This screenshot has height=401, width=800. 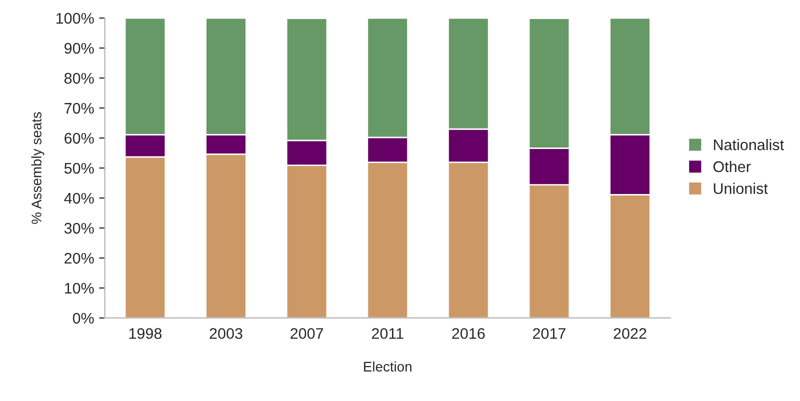 What do you see at coordinates (79, 108) in the screenshot?
I see `y-tick-label: 70%` at bounding box center [79, 108].